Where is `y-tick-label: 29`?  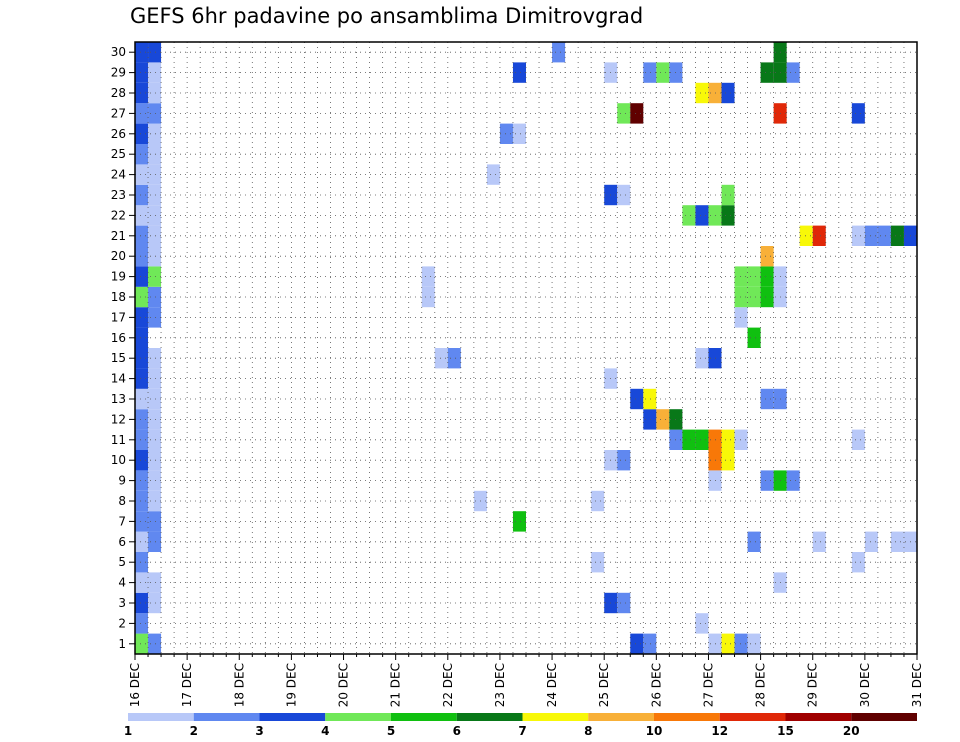
y-tick-label: 29 is located at coordinates (118, 73).